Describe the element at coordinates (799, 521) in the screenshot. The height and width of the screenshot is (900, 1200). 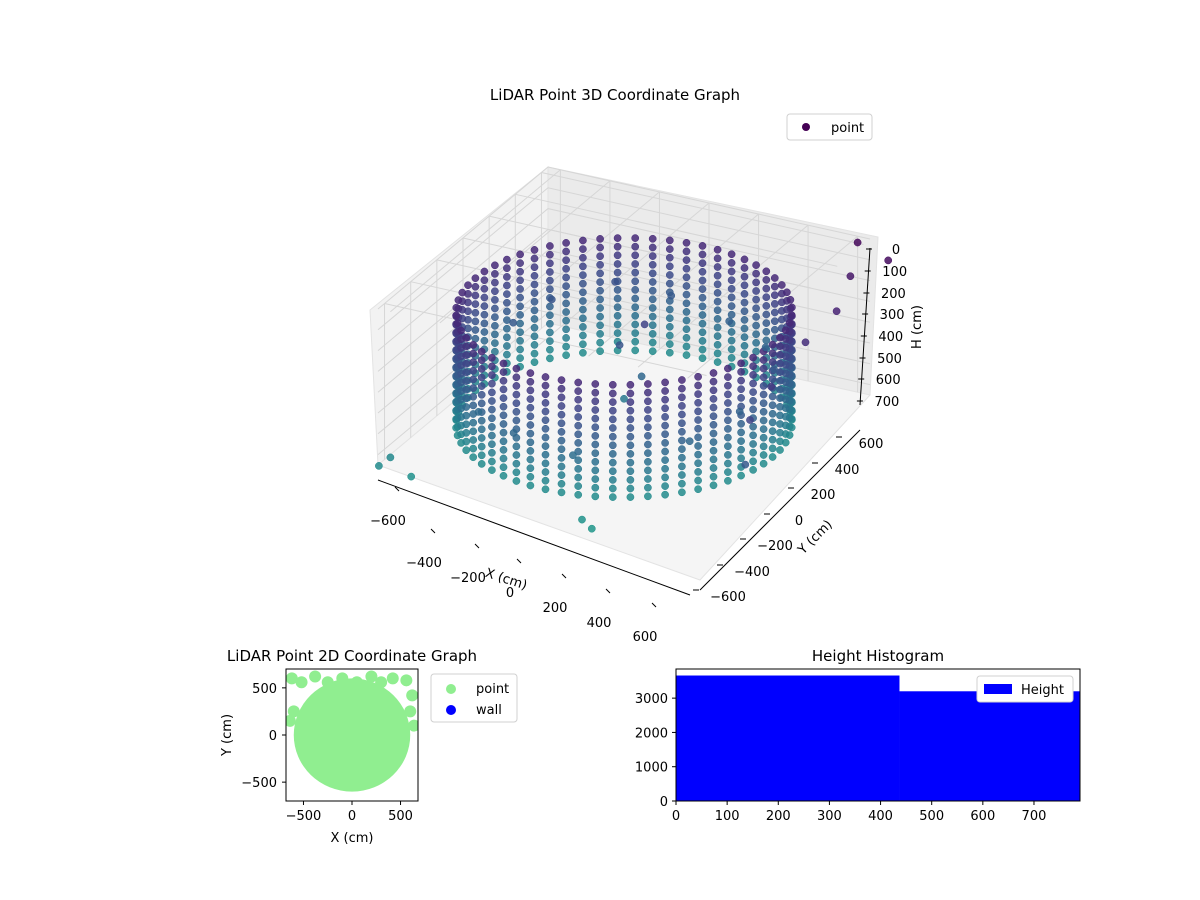
I see `y-tick-3d-3: 0` at that location.